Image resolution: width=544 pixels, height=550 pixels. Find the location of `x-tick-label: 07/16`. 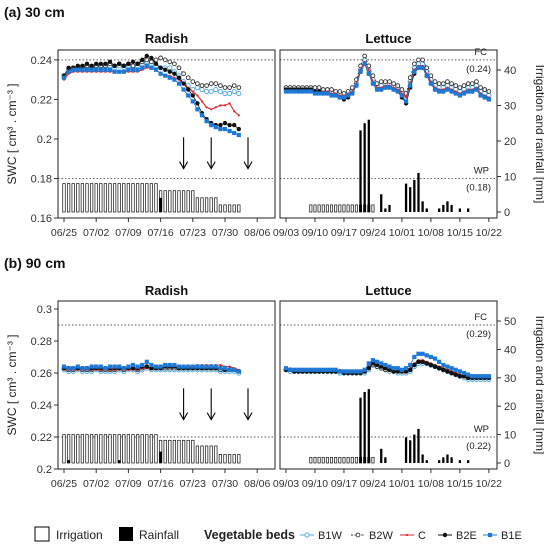

x-tick-label: 07/16 is located at coordinates (160, 484).